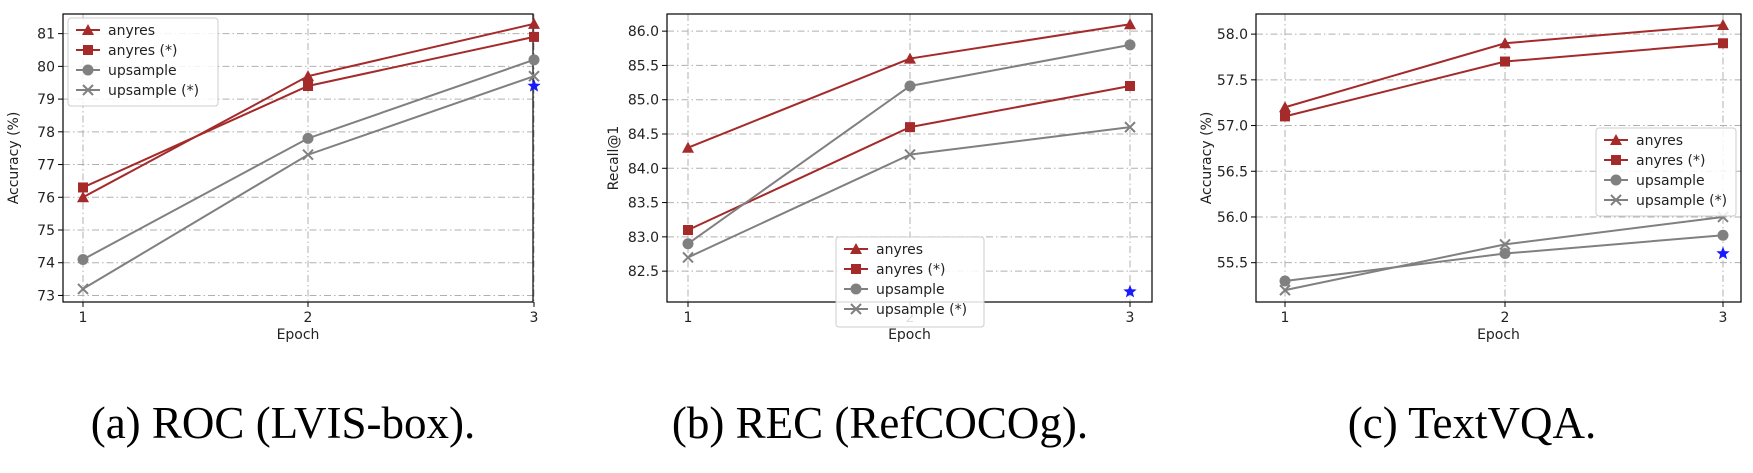  Describe the element at coordinates (1232, 264) in the screenshot. I see `y-tick-label: 55.5` at that location.